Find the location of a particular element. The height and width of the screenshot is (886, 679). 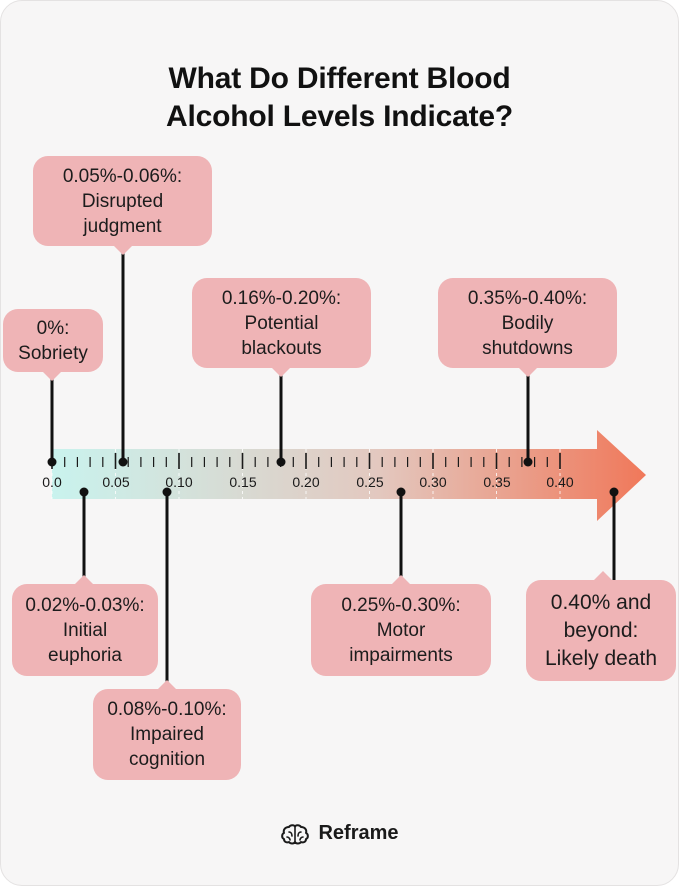

pointer-death is located at coordinates (603, 576).